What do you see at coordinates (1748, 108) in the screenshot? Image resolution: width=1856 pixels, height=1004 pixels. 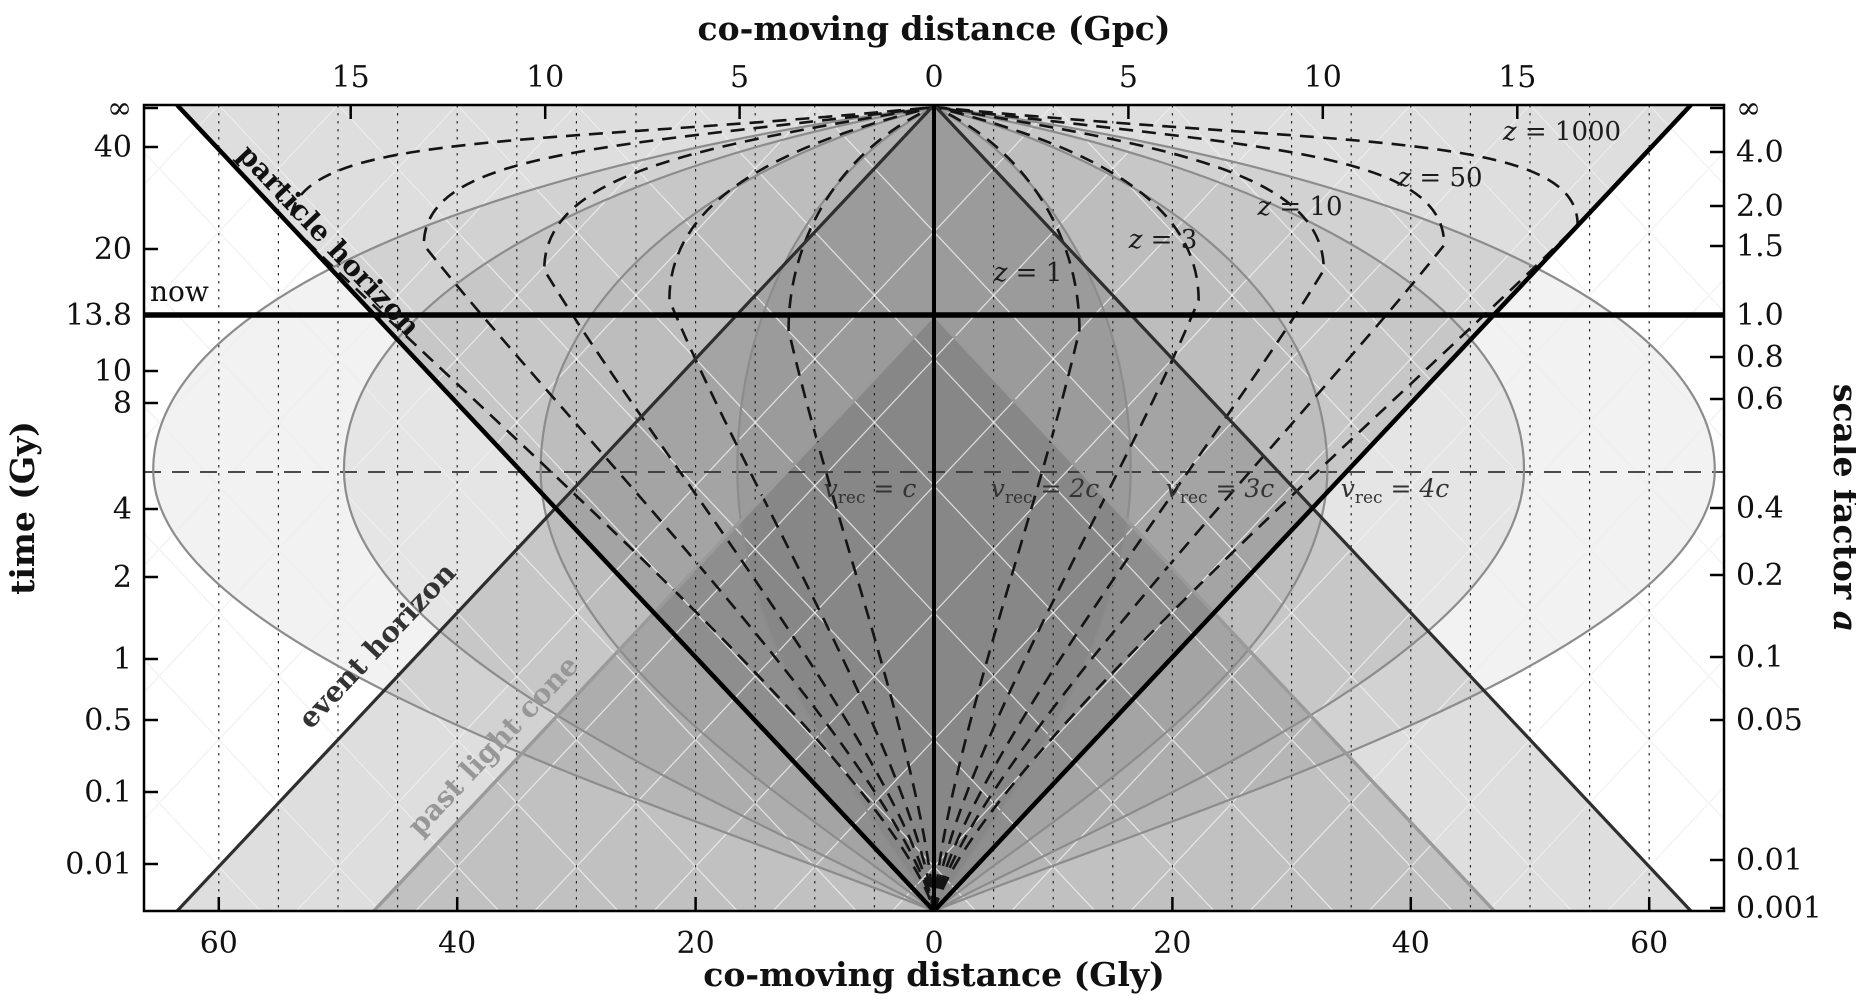 I see `right-axis-tick-label: ∞` at bounding box center [1748, 108].